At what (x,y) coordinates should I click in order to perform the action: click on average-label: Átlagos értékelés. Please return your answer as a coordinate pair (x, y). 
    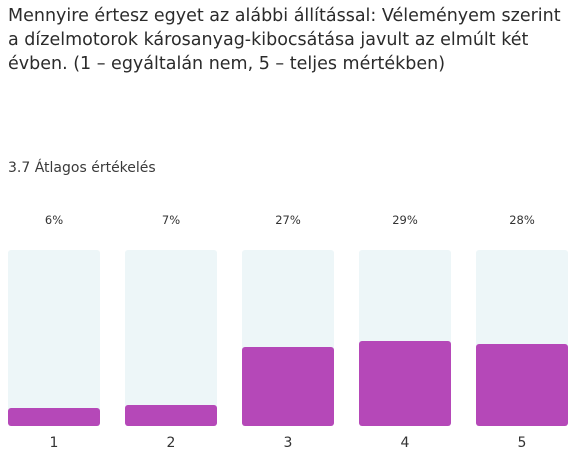
    Looking at the image, I should click on (95, 168).